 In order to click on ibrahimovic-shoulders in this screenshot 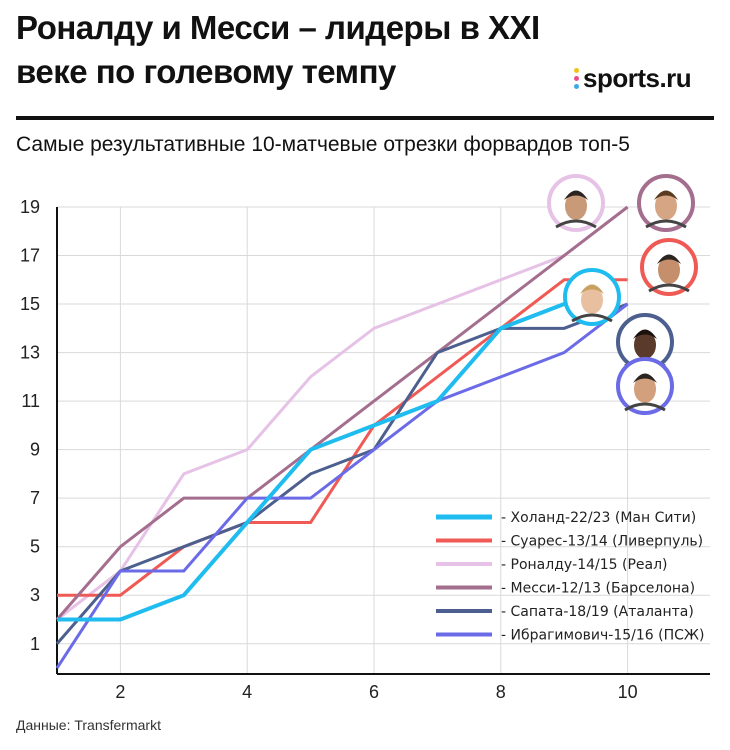, I will do `click(645, 407)`.